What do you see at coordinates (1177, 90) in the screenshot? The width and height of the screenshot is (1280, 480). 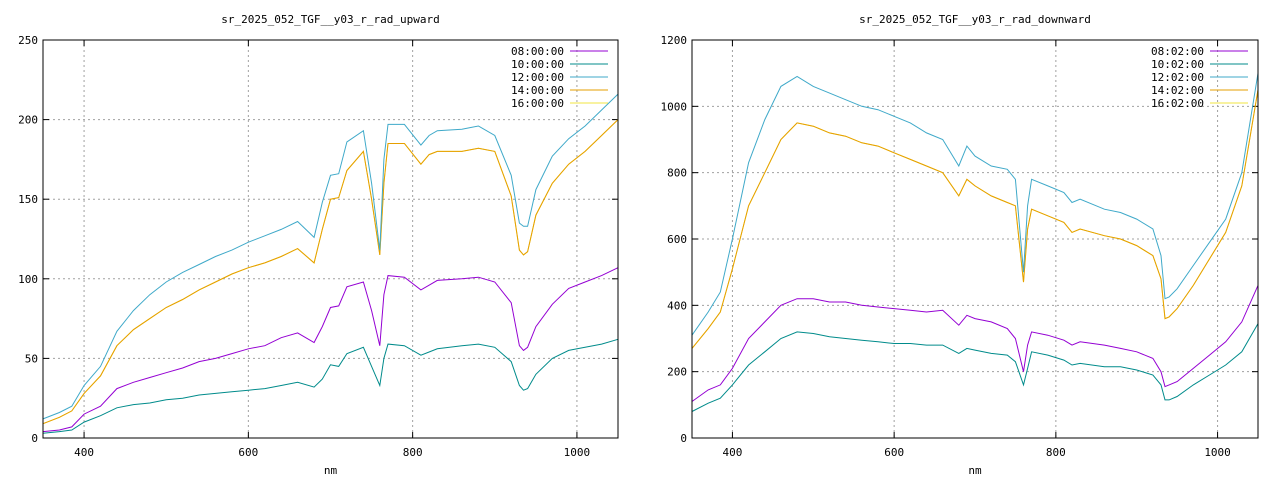 I see `legend-label: 14:02:00` at bounding box center [1177, 90].